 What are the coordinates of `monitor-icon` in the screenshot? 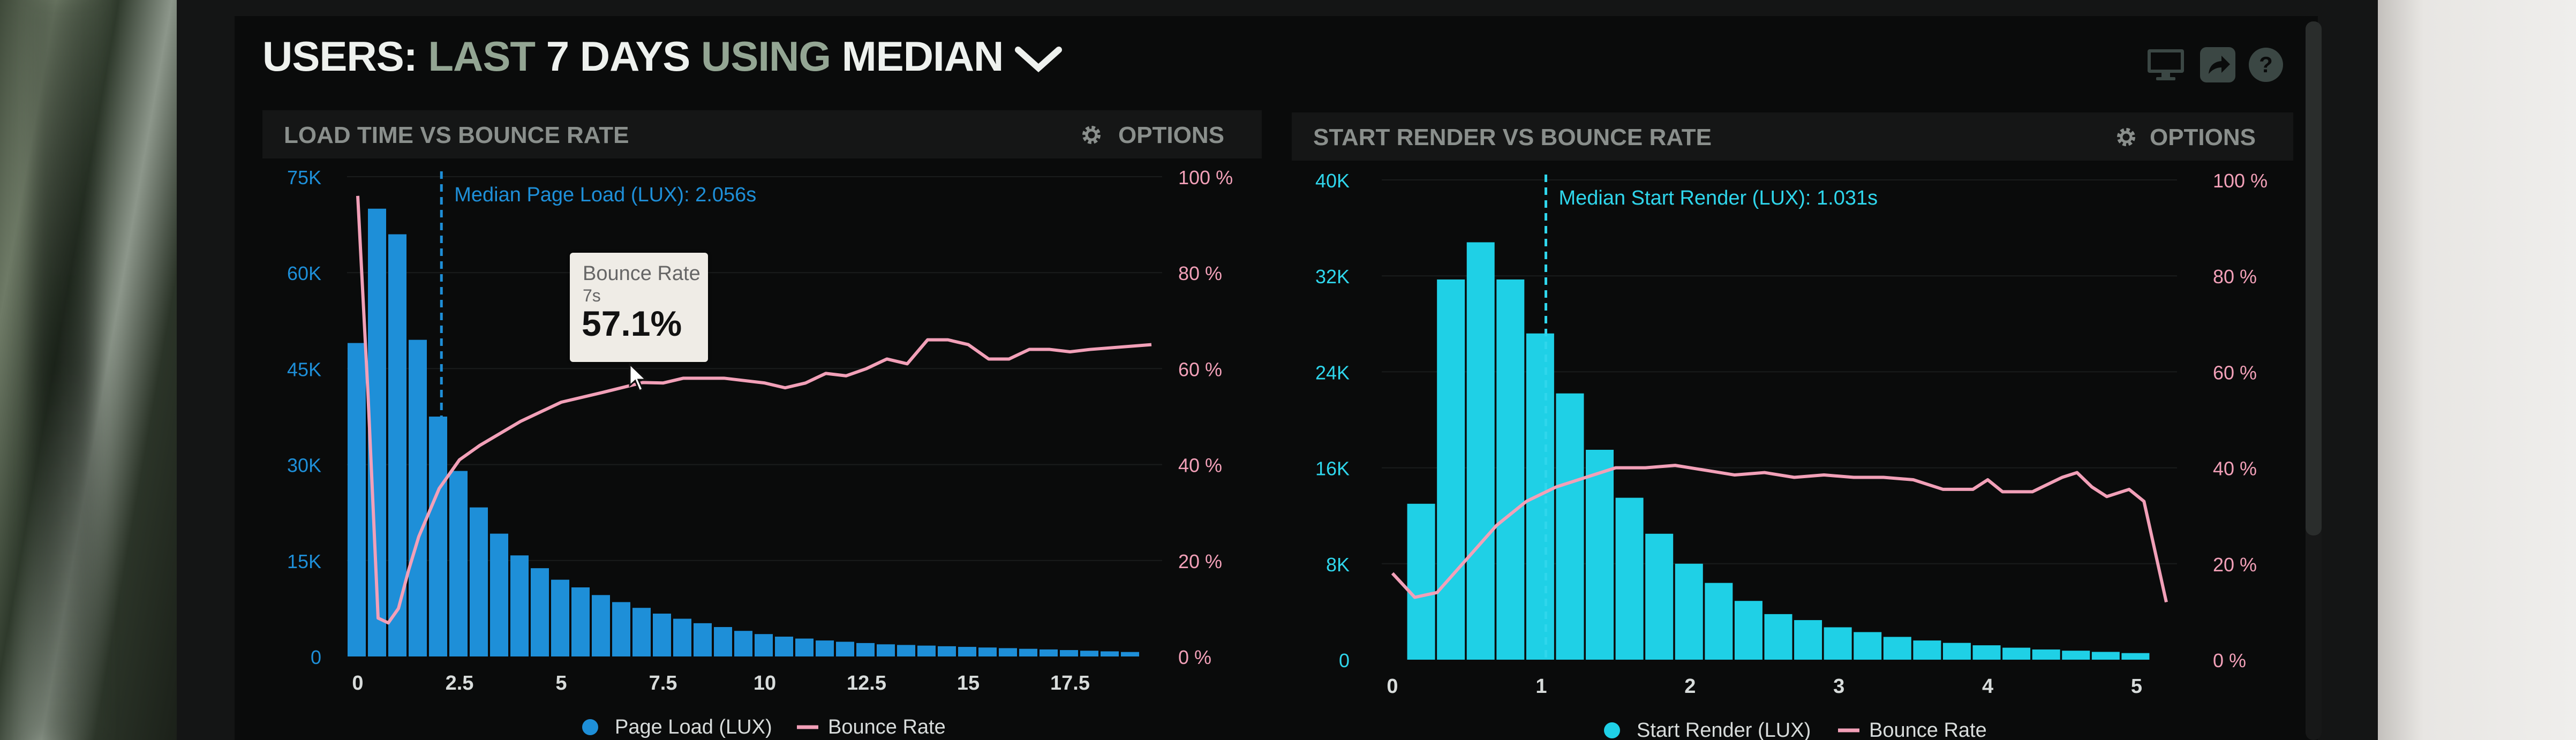 It's located at (2165, 65).